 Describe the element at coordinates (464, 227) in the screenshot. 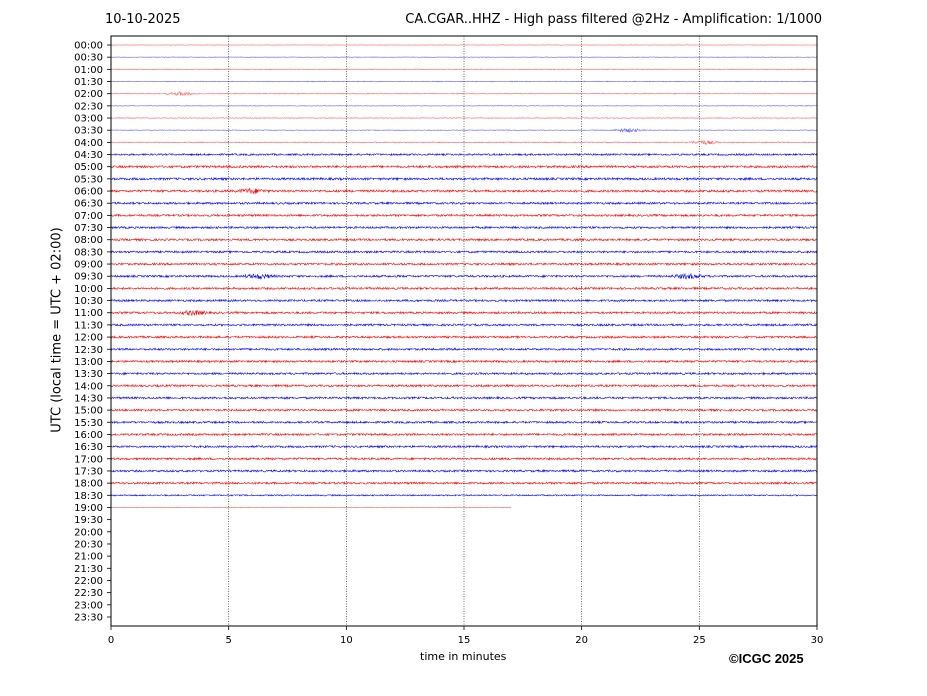

I see `trace-07:30` at that location.